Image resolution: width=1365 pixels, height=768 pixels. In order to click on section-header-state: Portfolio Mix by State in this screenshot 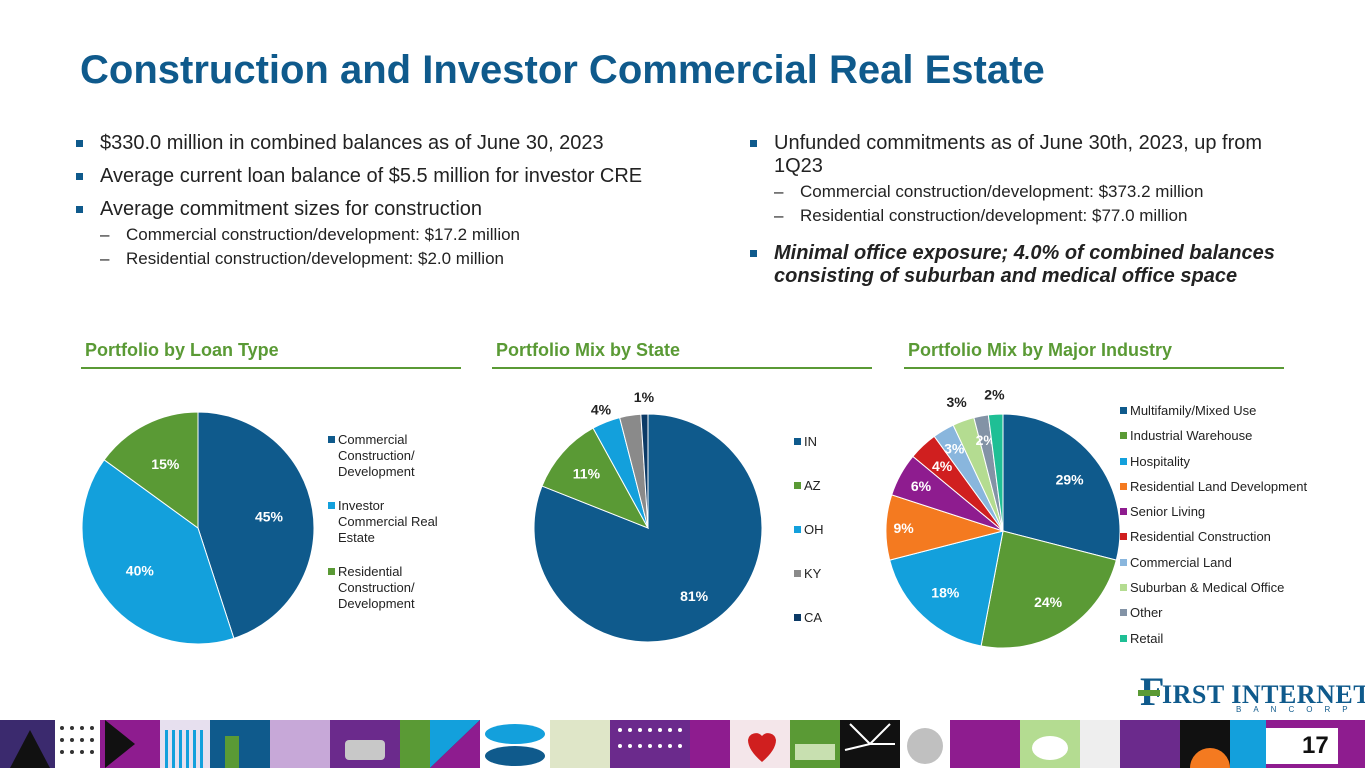, I will do `click(682, 354)`.